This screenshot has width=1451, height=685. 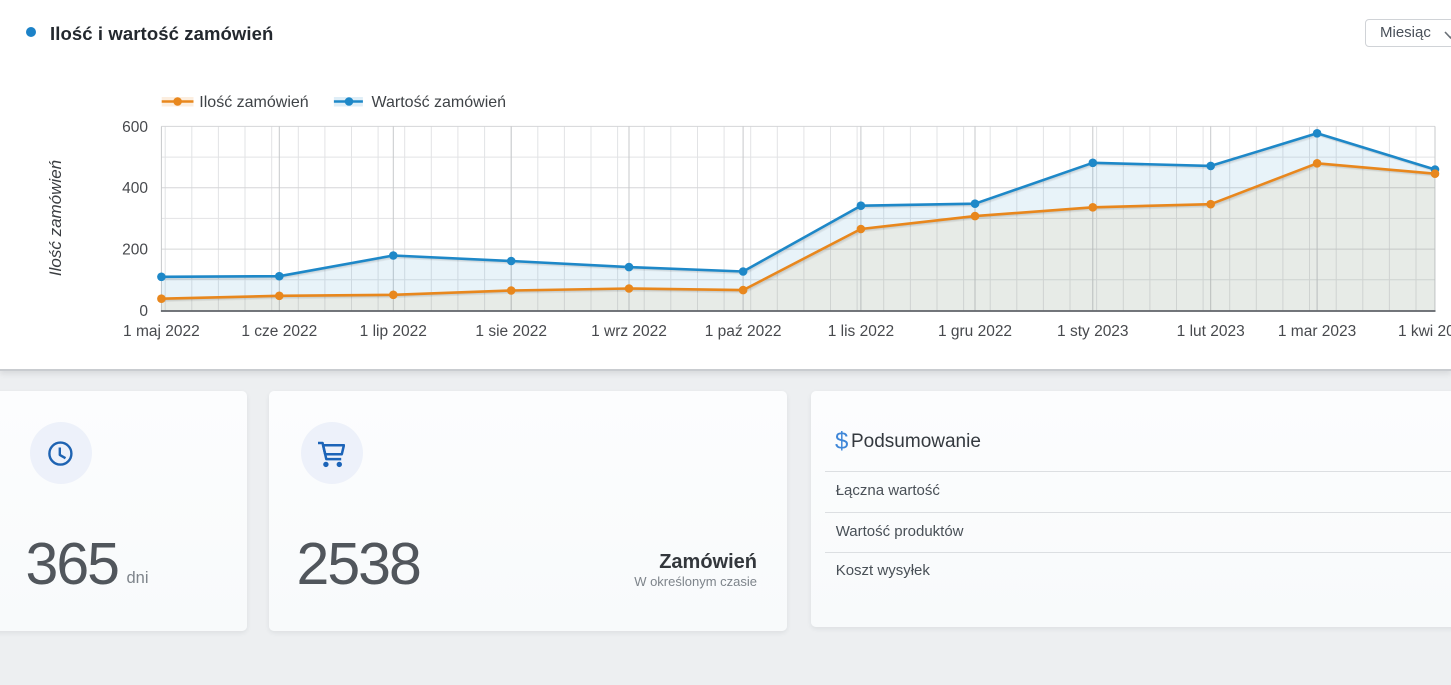 What do you see at coordinates (135, 127) in the screenshot?
I see `svg-text: 600` at bounding box center [135, 127].